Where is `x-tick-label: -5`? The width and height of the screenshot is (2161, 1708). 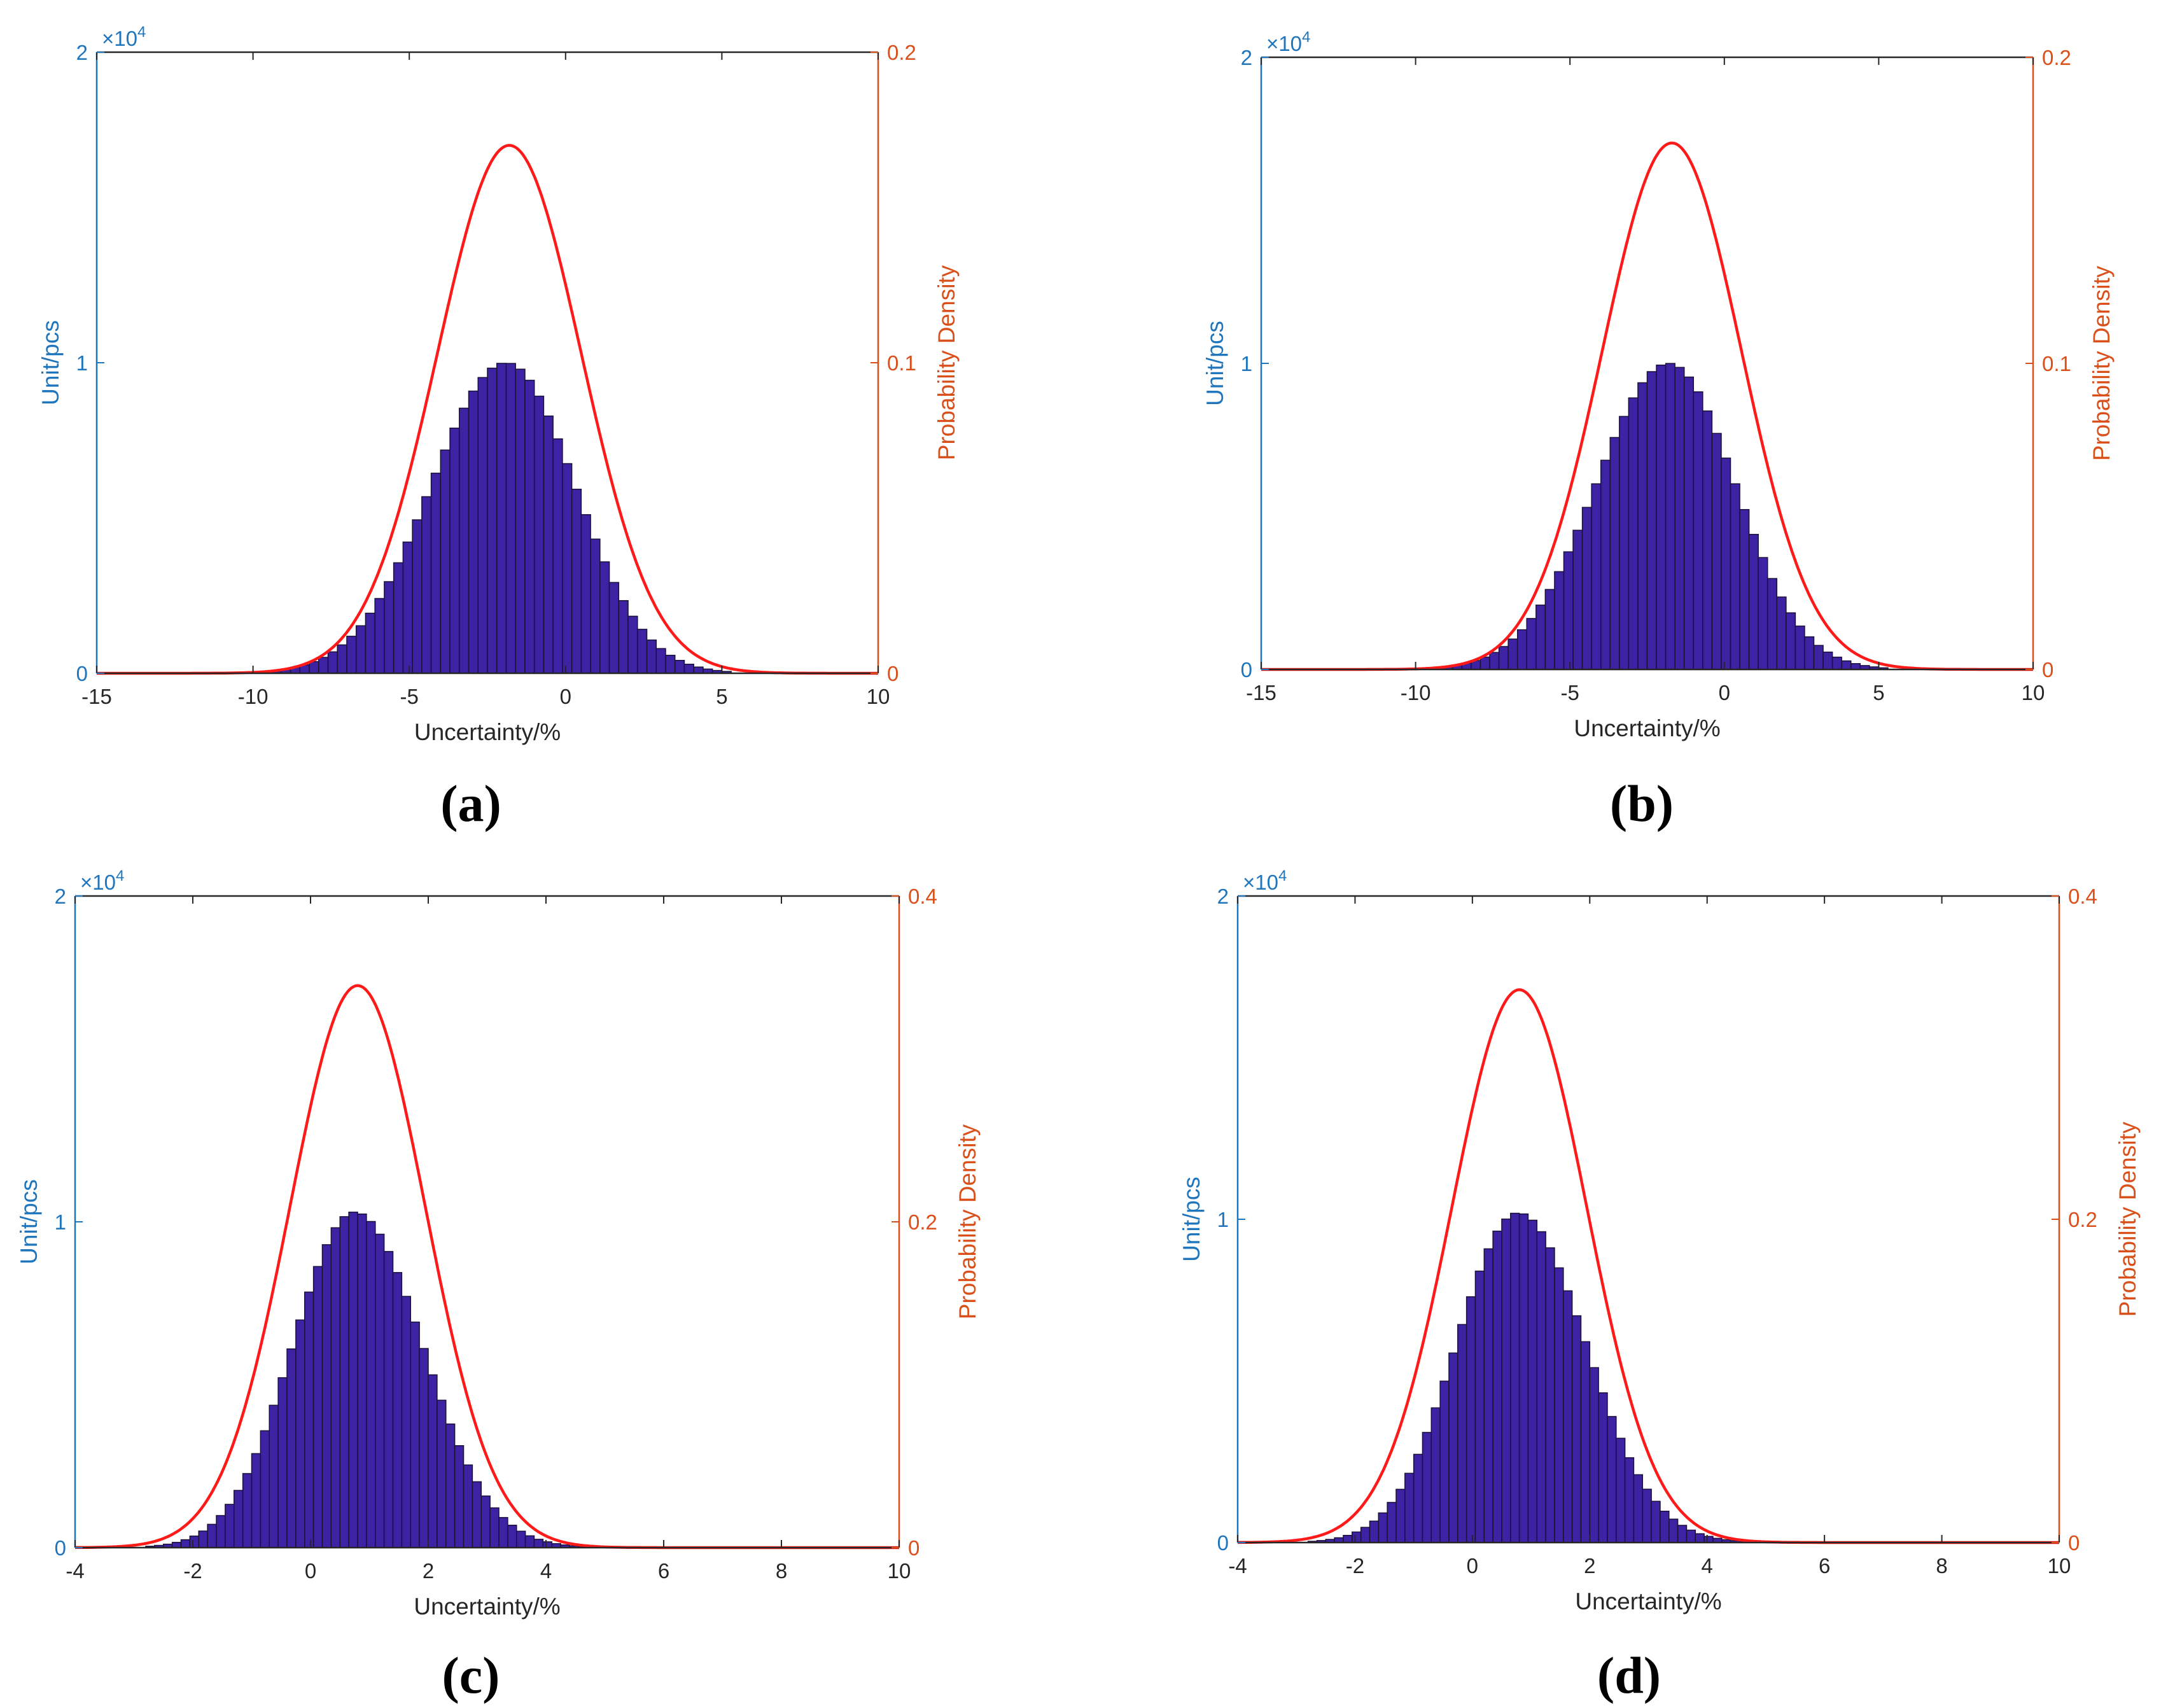 x-tick-label: -5 is located at coordinates (409, 696).